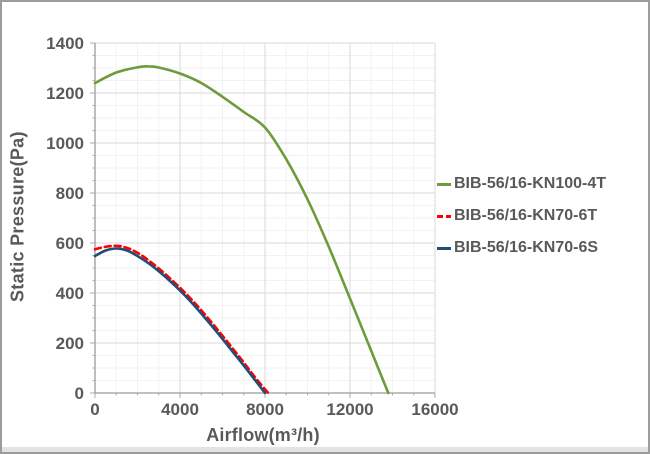  I want to click on y-tick-label: 0, so click(79, 393).